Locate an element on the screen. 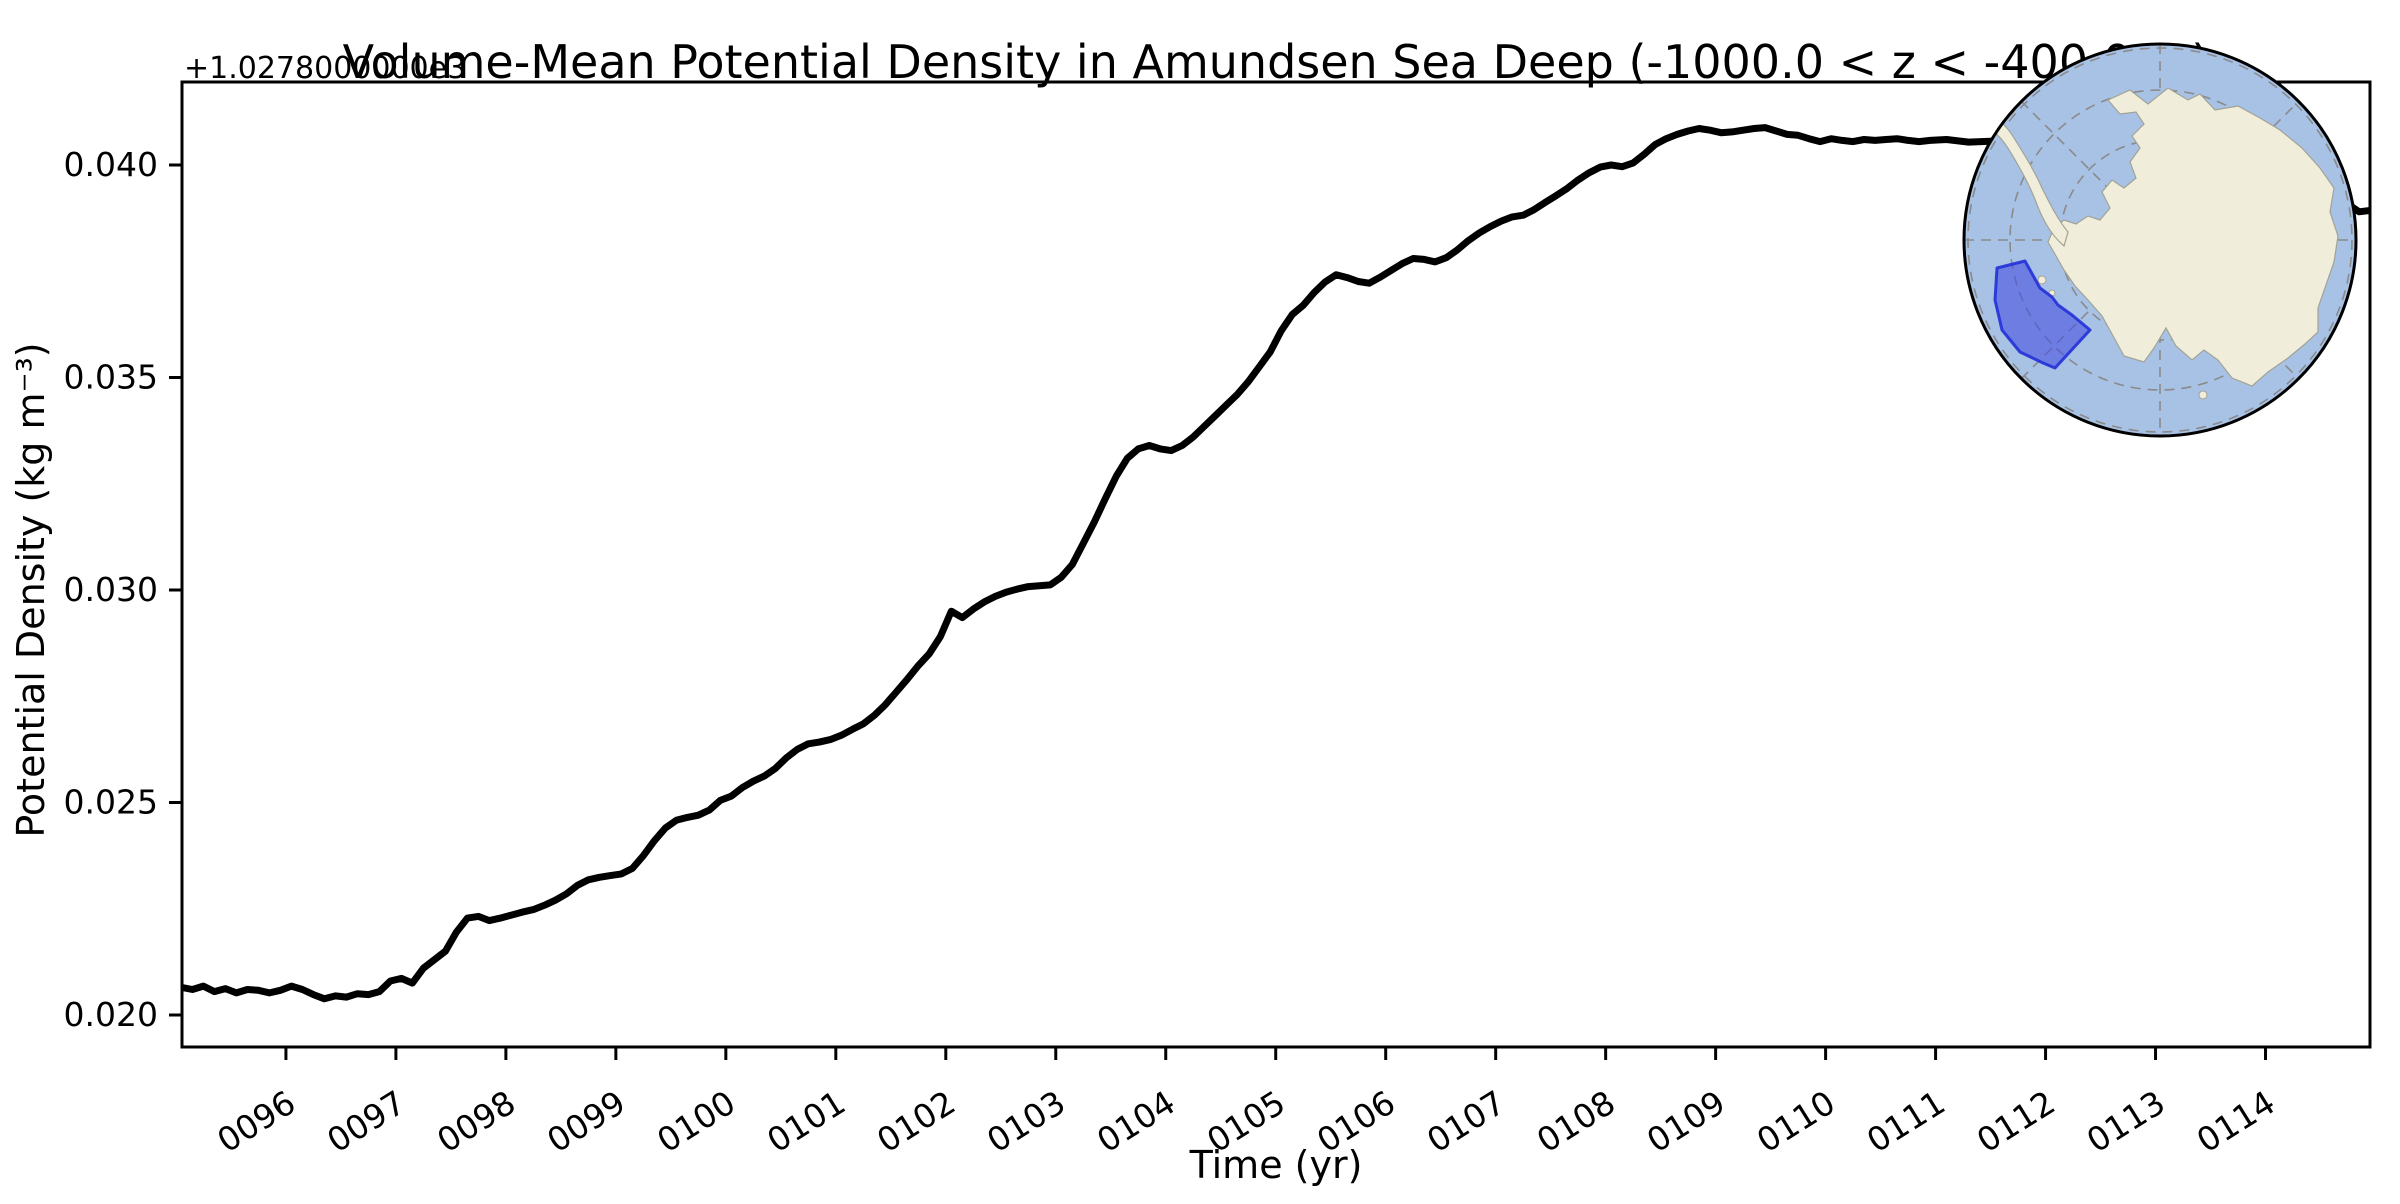  x-tick-label: 0110 is located at coordinates (1796, 1122).